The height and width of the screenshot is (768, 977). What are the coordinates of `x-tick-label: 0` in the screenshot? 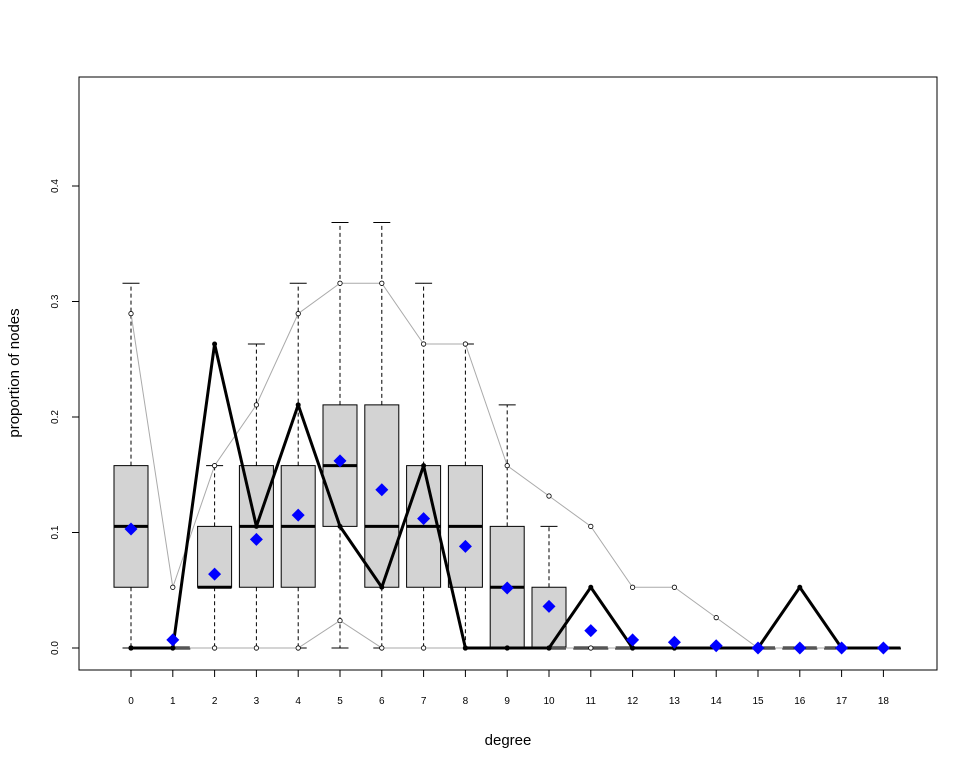 It's located at (131, 701).